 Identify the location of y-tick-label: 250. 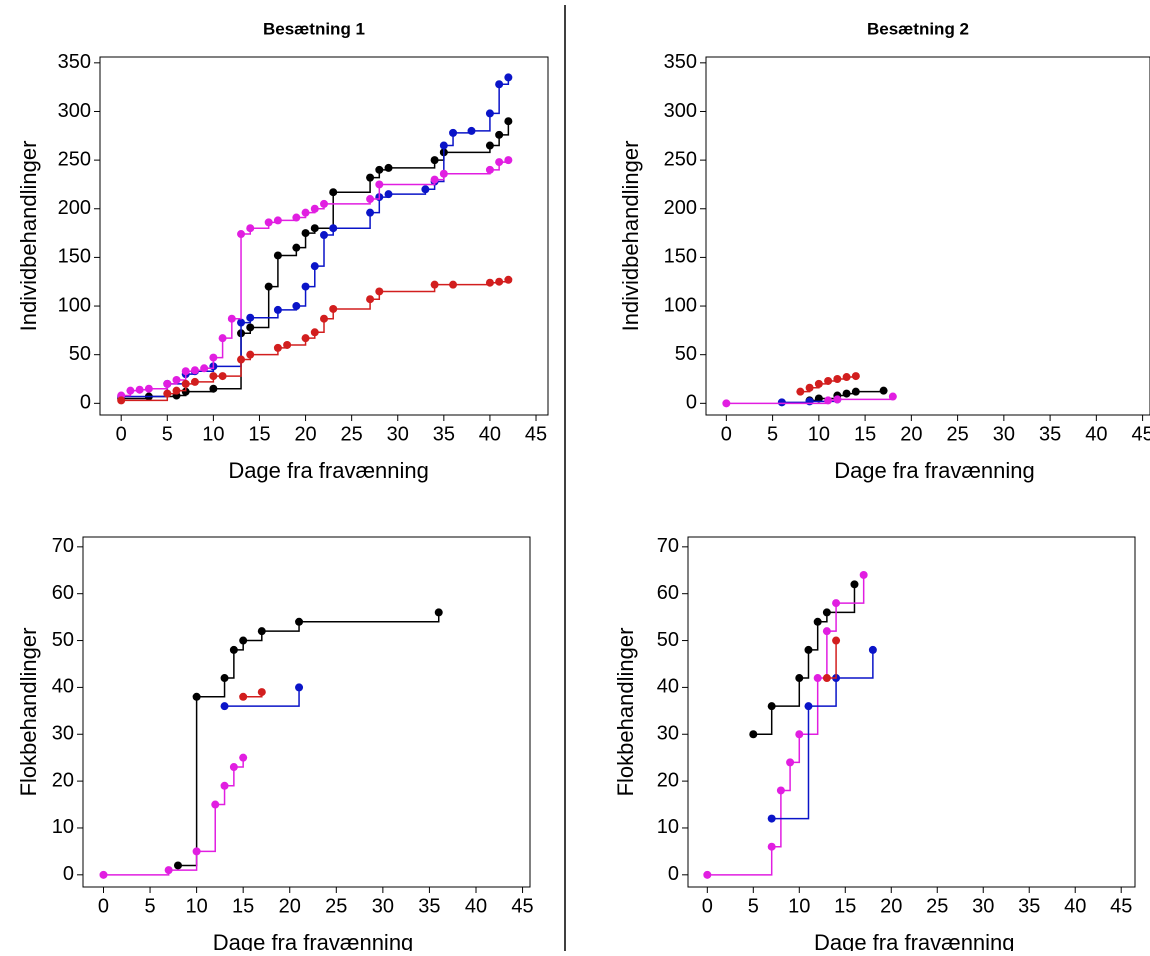
(74, 159).